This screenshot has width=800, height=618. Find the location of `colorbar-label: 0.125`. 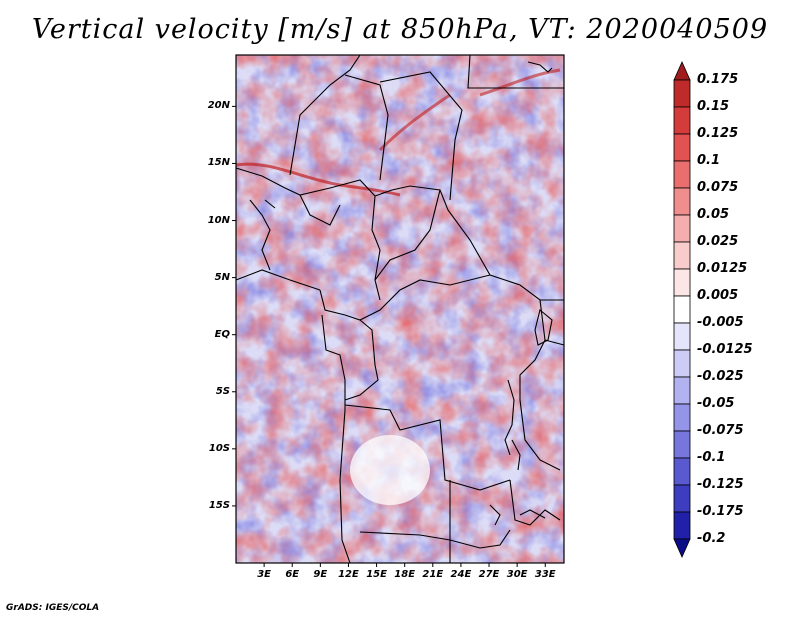

colorbar-label: 0.125 is located at coordinates (718, 133).